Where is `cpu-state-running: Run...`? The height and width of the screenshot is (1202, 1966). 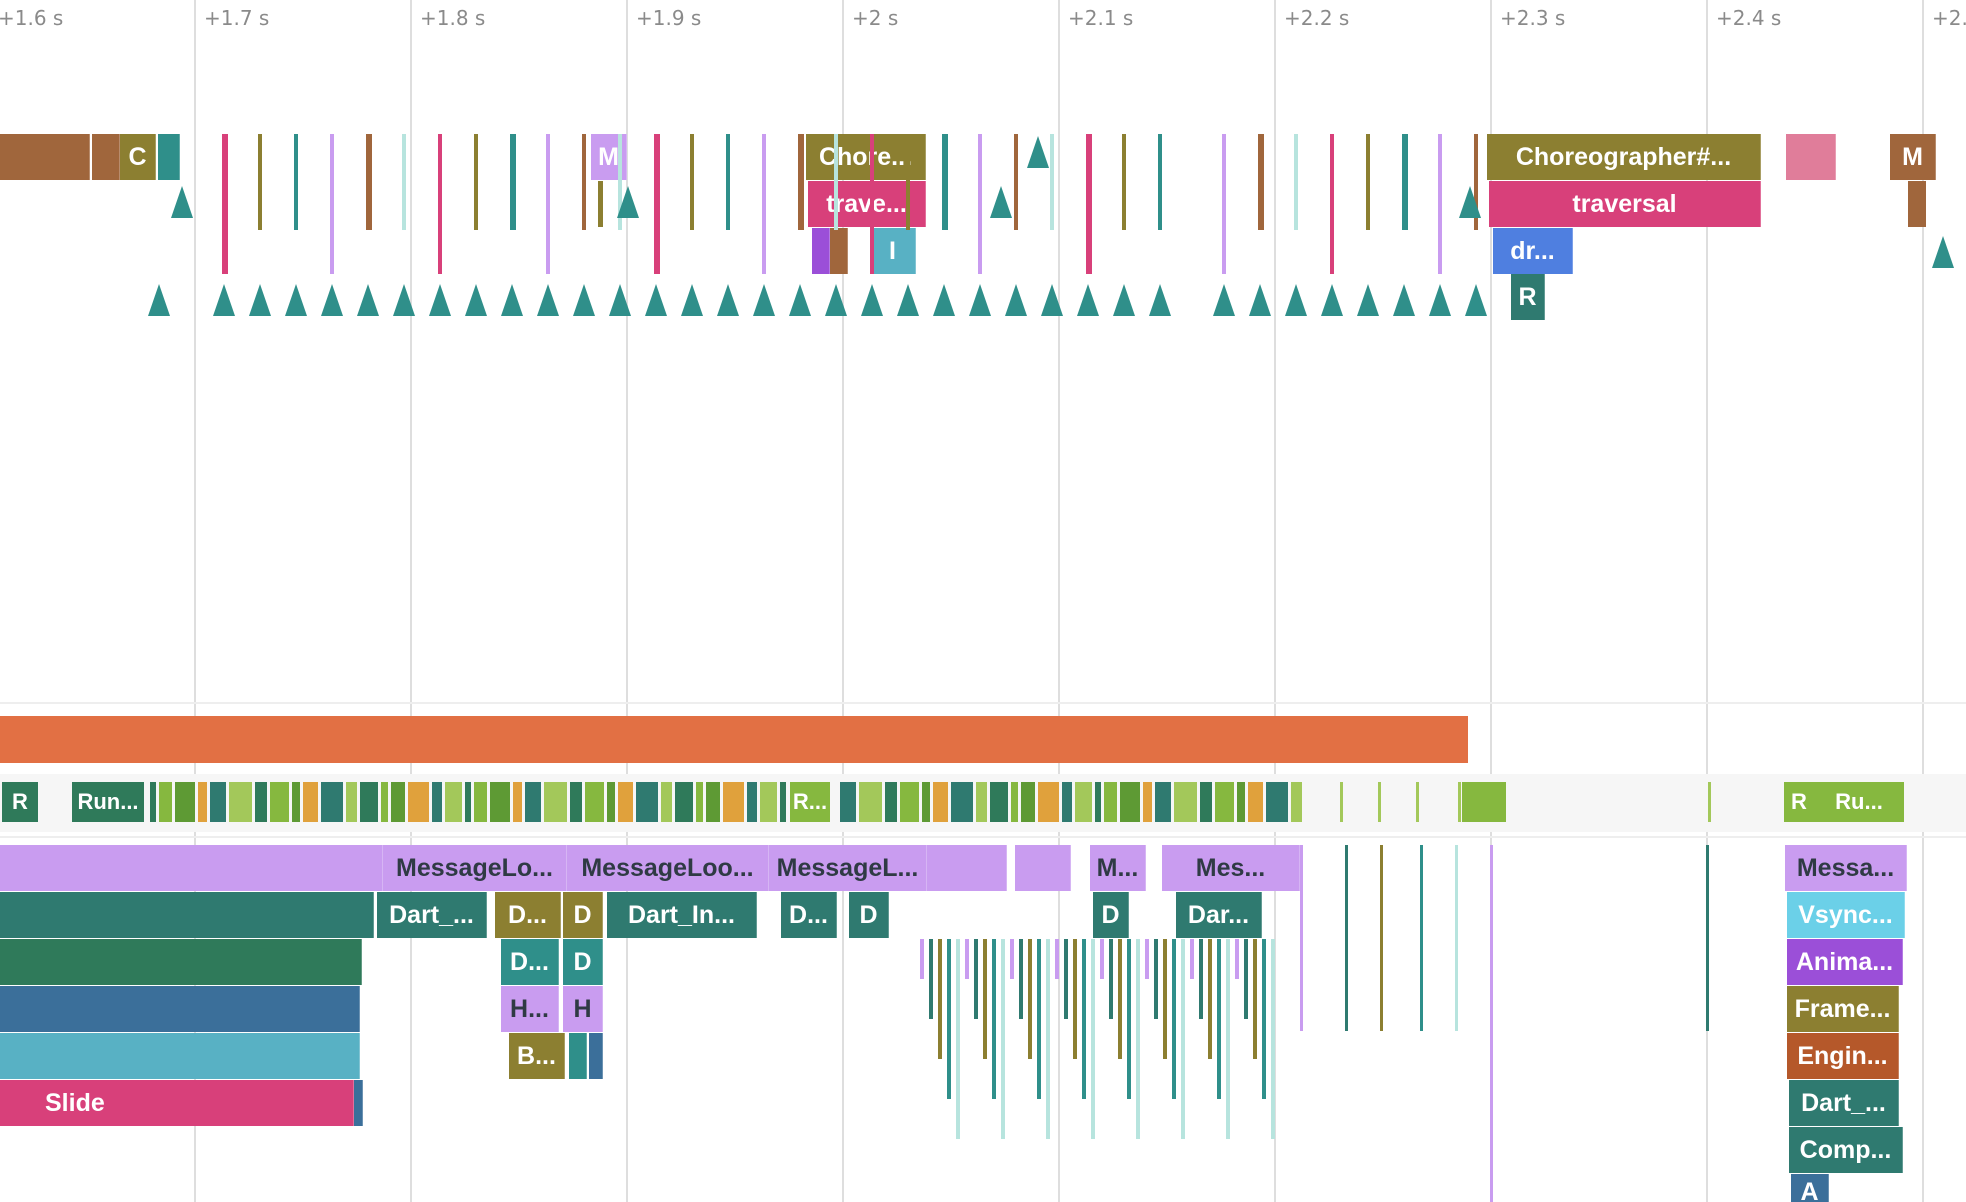 cpu-state-running: Run... is located at coordinates (108, 802).